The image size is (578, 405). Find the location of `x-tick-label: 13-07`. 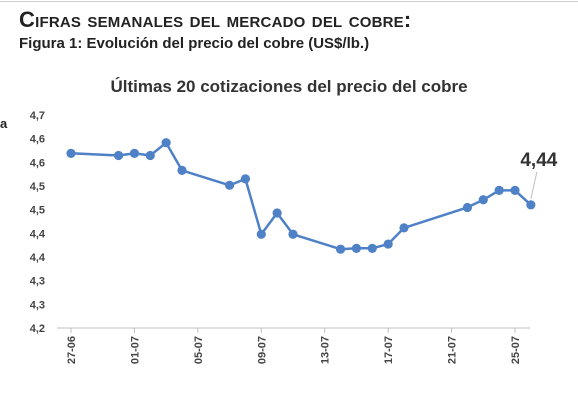

x-tick-label: 13-07 is located at coordinates (326, 350).